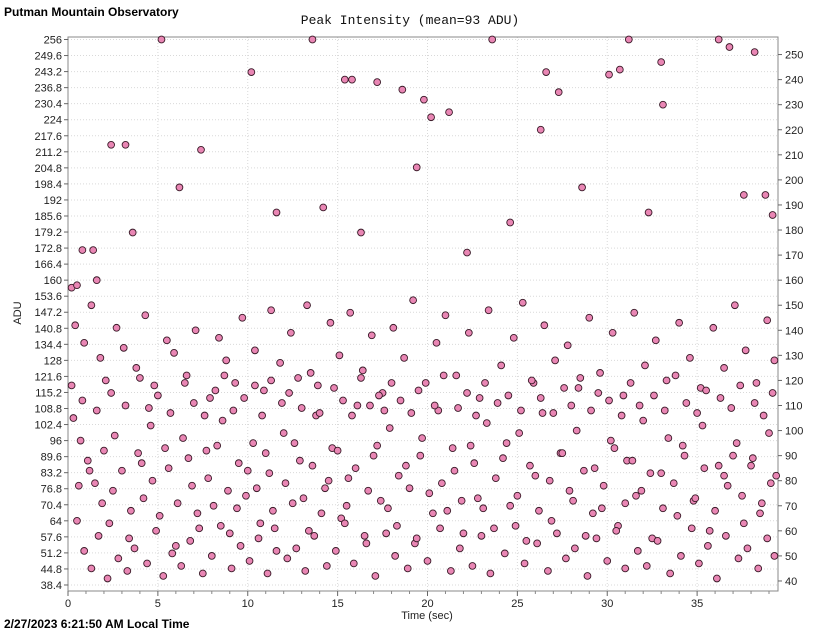 The image size is (825, 635). Describe the element at coordinates (697, 604) in the screenshot. I see `x-tick-label: 35` at that location.